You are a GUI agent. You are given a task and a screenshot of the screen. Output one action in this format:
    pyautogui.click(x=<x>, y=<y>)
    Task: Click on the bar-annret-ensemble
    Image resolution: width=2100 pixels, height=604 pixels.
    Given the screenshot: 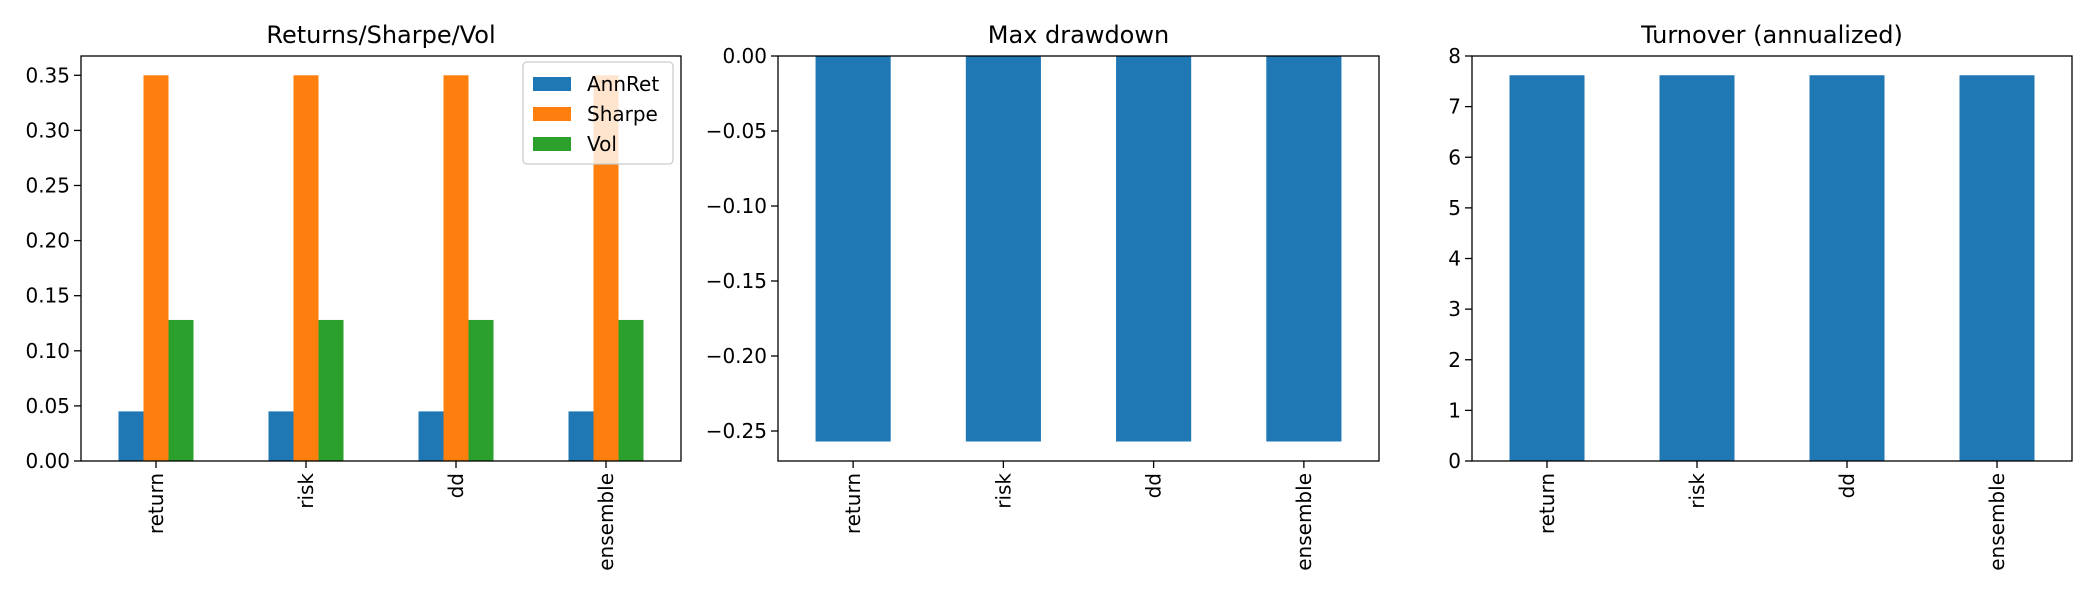 What is the action you would take?
    pyautogui.click(x=581, y=436)
    